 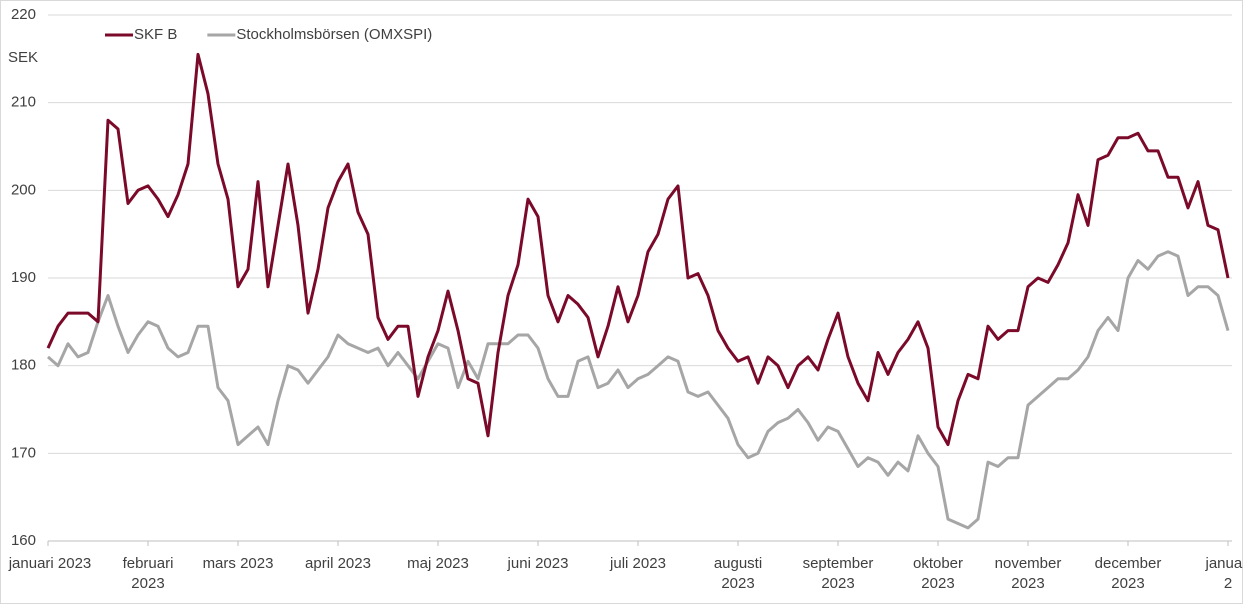 I want to click on x-tick-label: februari 2023, so click(x=148, y=573).